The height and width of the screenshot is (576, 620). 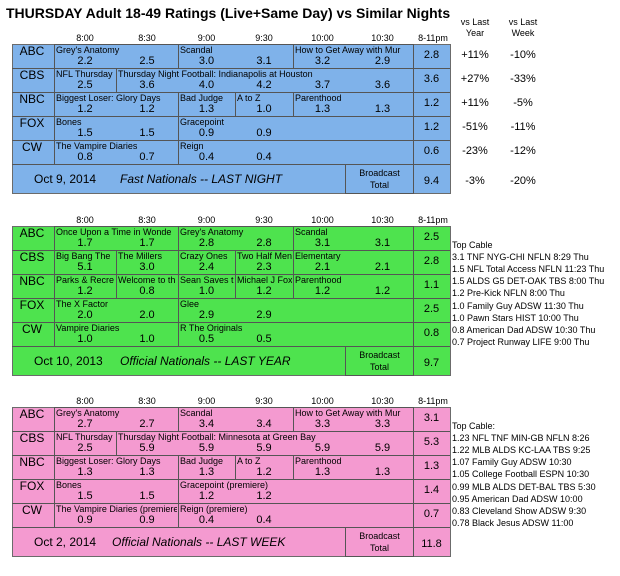 I want to click on show-title: How to Get Away with Mur, so click(x=348, y=413).